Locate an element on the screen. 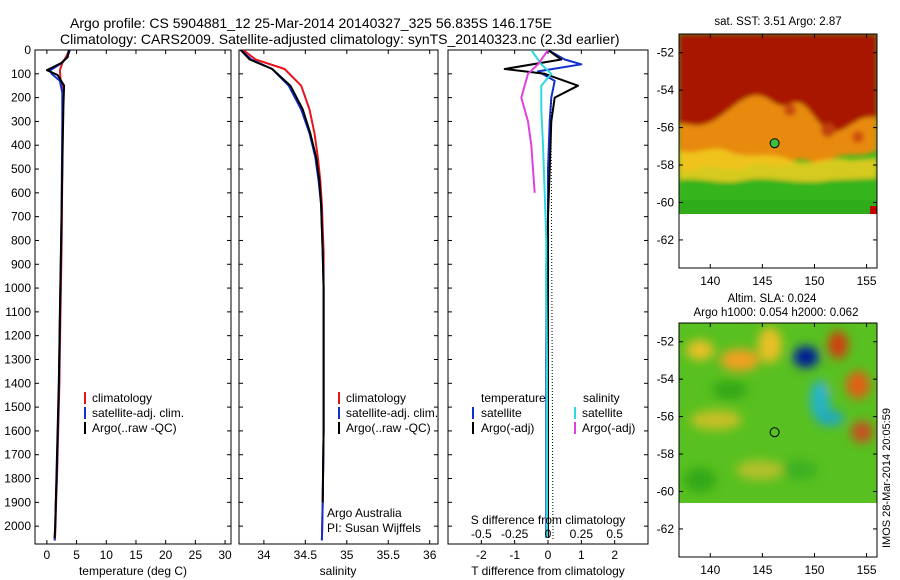  argo-credit-line1: Argo Australia is located at coordinates (364, 513).